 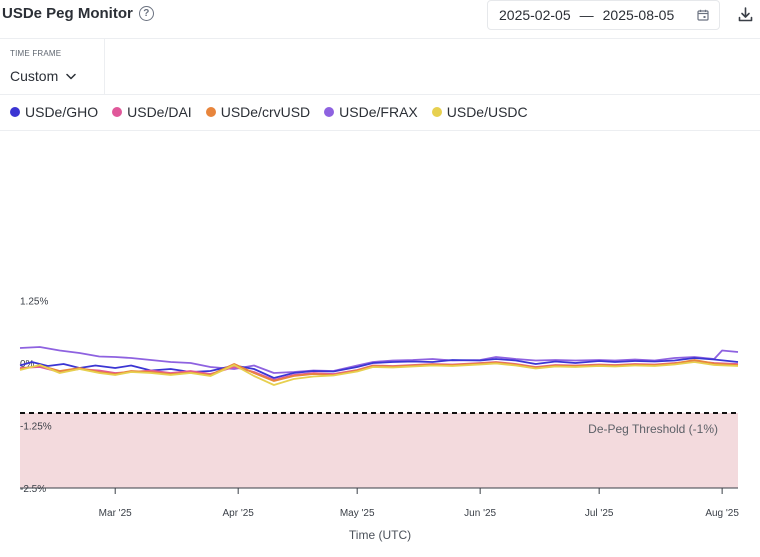 I want to click on y-tick-label: -2.5%, so click(x=33, y=489).